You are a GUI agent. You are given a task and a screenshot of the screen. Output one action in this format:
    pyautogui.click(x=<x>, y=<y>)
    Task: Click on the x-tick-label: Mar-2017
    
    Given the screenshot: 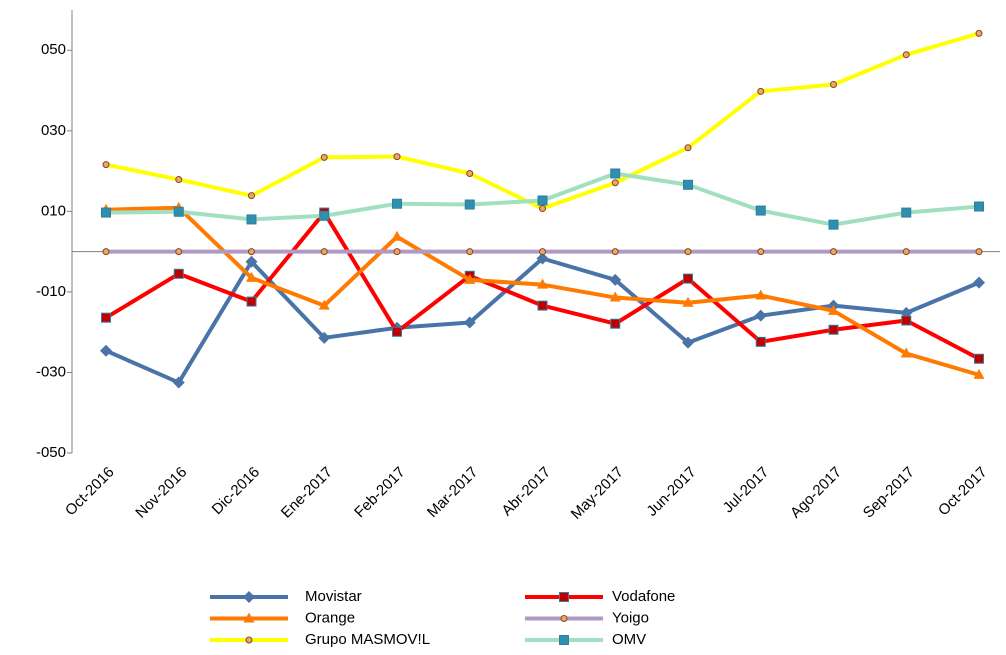 What is the action you would take?
    pyautogui.click(x=452, y=492)
    